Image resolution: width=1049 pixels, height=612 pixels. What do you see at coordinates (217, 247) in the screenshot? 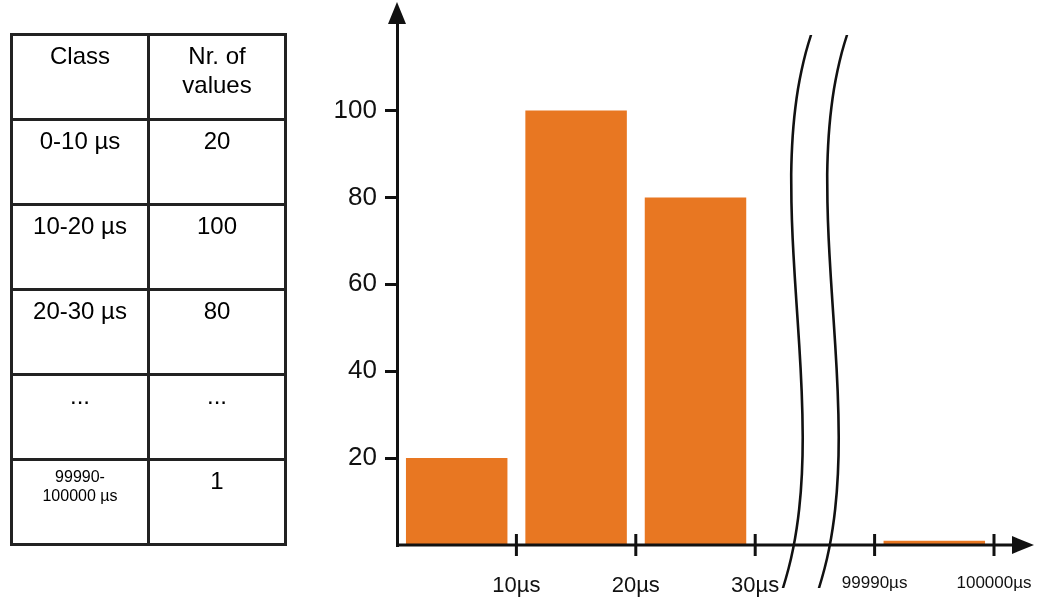
I see `text: 100` at bounding box center [217, 247].